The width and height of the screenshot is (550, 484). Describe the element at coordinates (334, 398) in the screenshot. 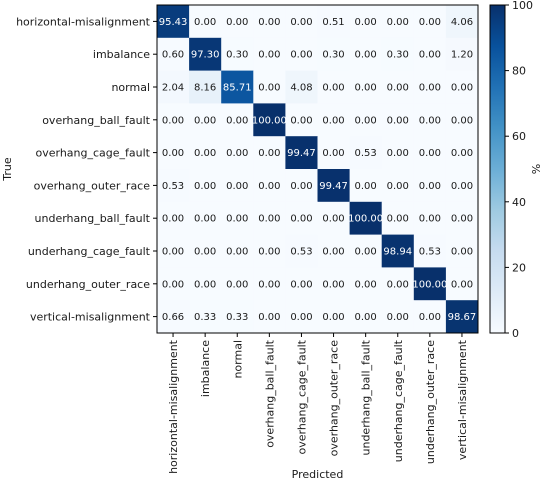

I see `x-tick-label: overhang_outer_race` at that location.